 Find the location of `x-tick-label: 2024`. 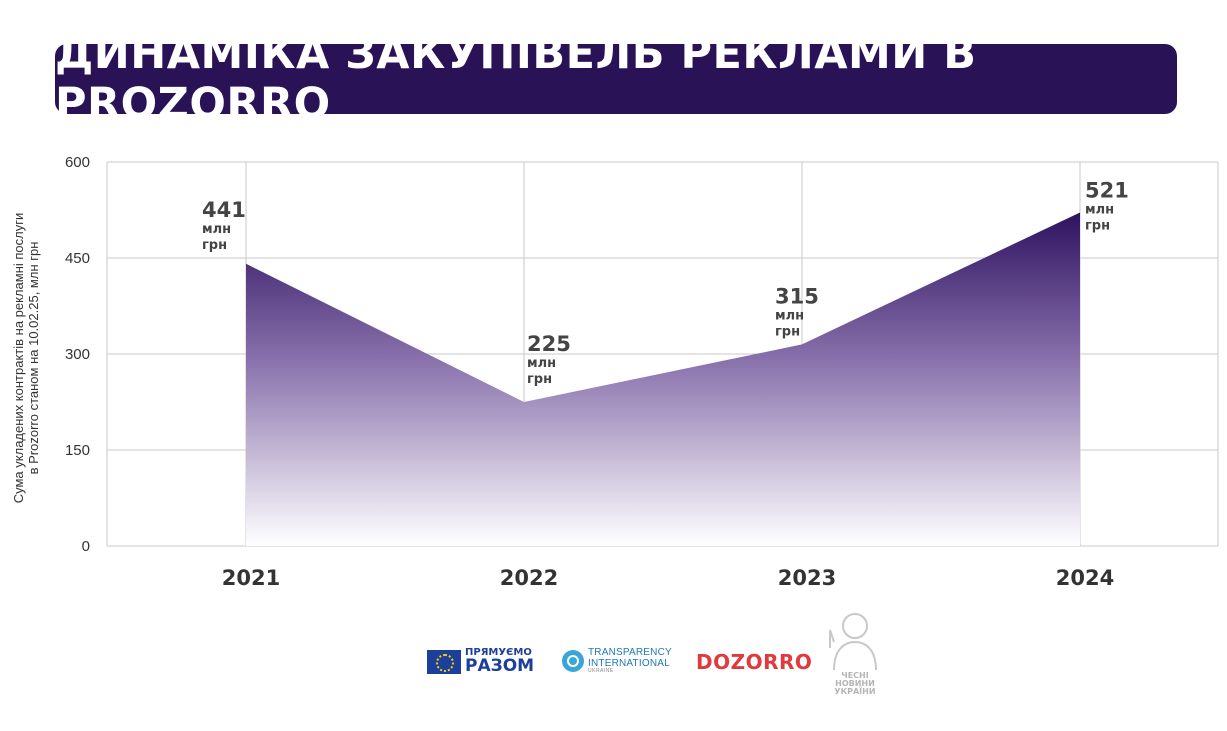

x-tick-label: 2024 is located at coordinates (1085, 578).